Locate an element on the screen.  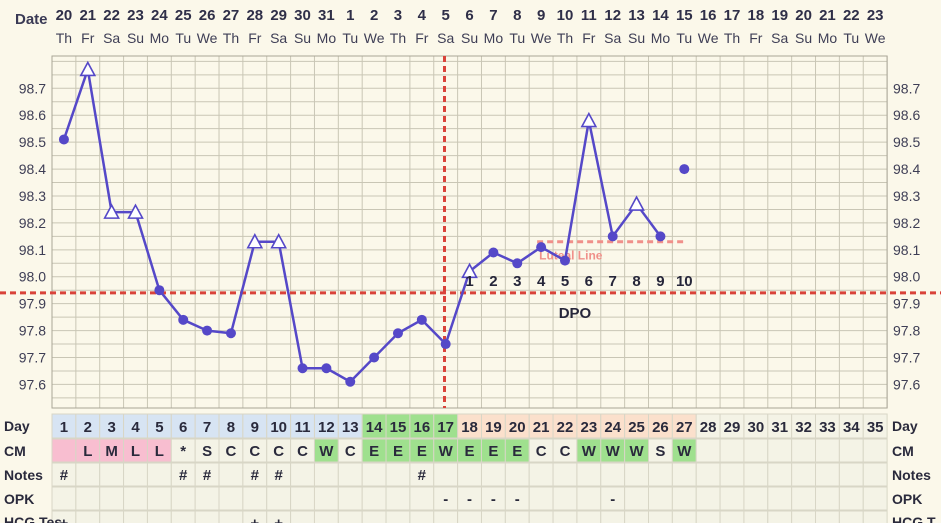
y-tick-label-right: 98.7 is located at coordinates (906, 88).